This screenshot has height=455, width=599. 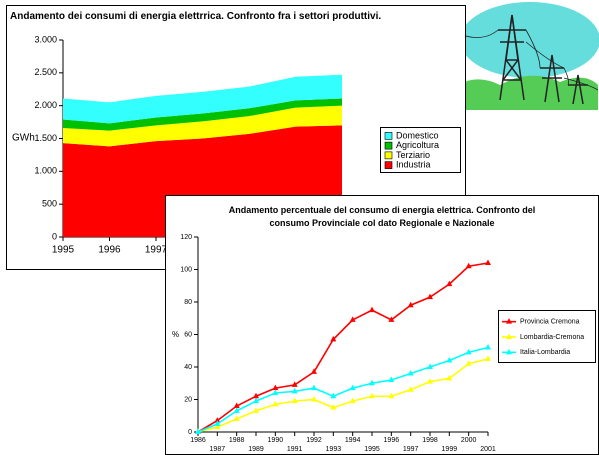 I want to click on y-tick-label: 2.500, so click(x=45, y=72).